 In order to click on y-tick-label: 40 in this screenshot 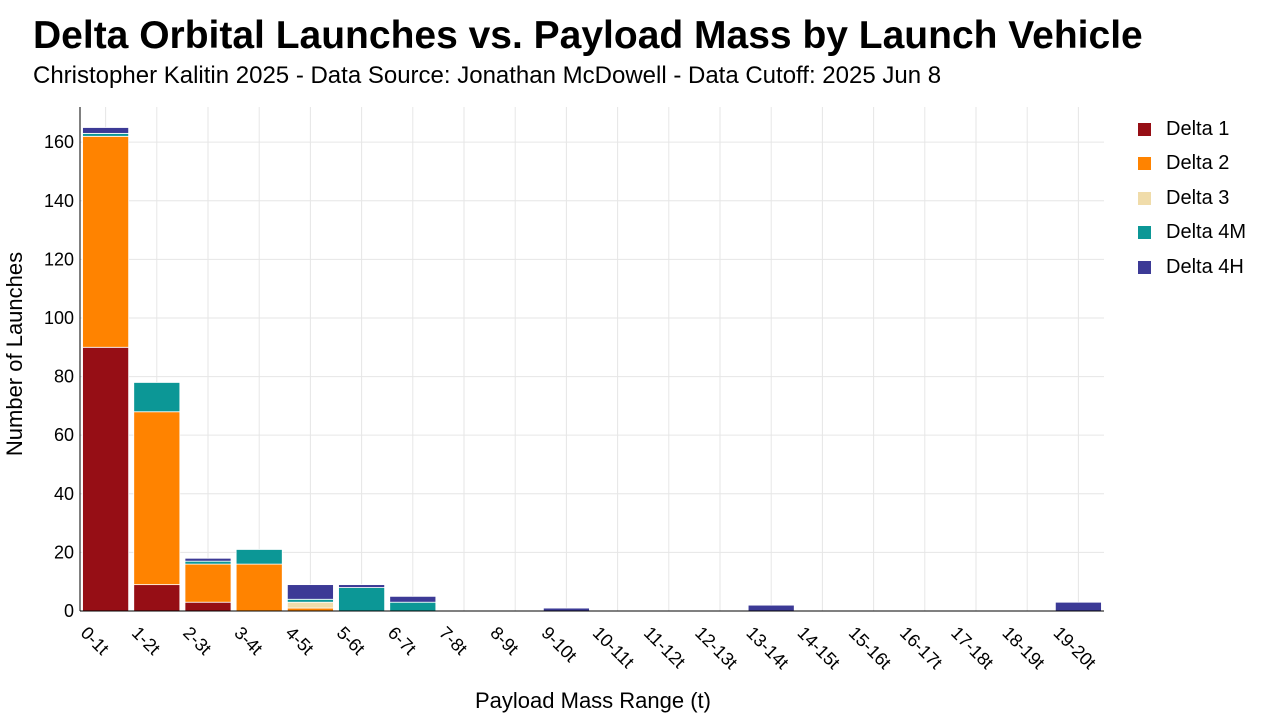, I will do `click(64, 494)`.